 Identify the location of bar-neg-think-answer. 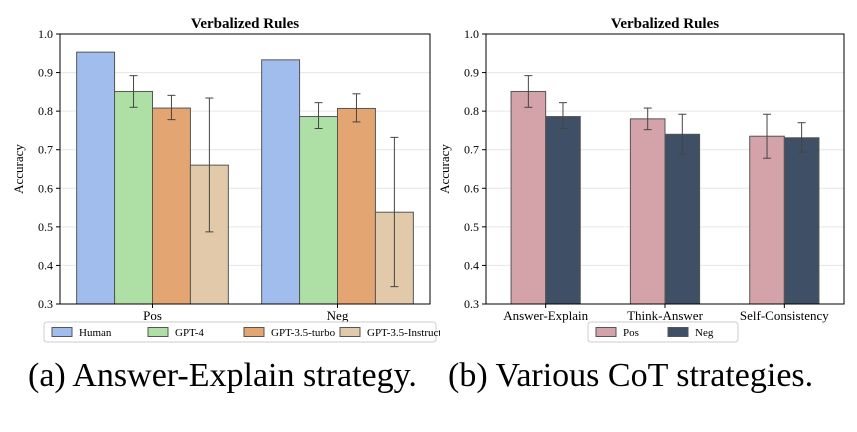
(682, 219).